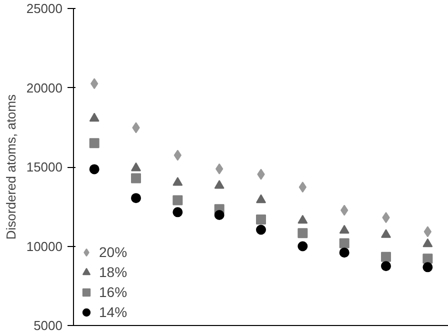 This screenshot has height=331, width=448. What do you see at coordinates (10, 167) in the screenshot?
I see `y-axis-title: Disordered atoms, atoms` at bounding box center [10, 167].